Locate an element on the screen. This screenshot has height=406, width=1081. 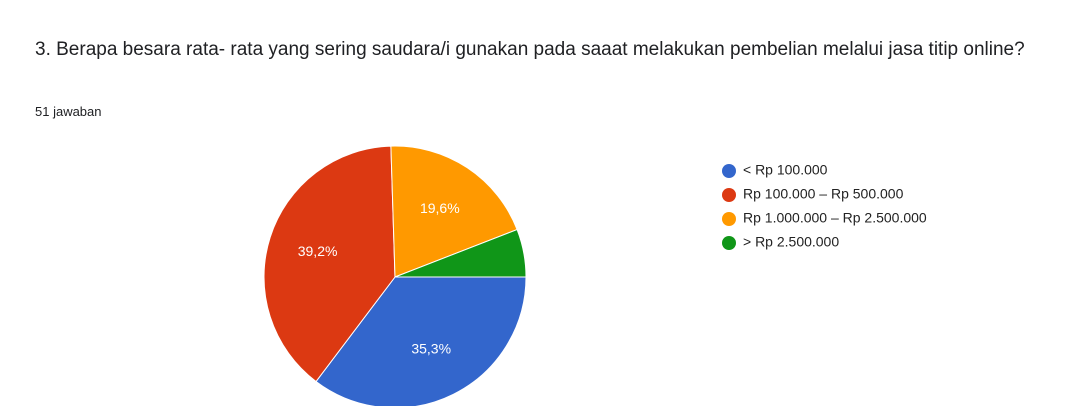
response-count: 51 jawaban is located at coordinates (68, 111).